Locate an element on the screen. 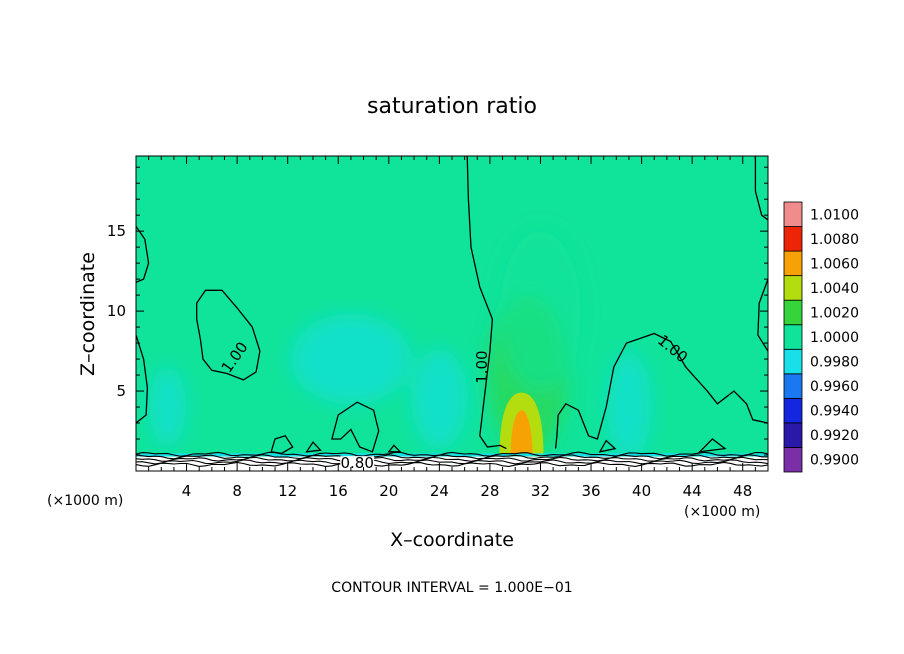 The height and width of the screenshot is (654, 904). y-tick-label: 10 is located at coordinates (116, 311).